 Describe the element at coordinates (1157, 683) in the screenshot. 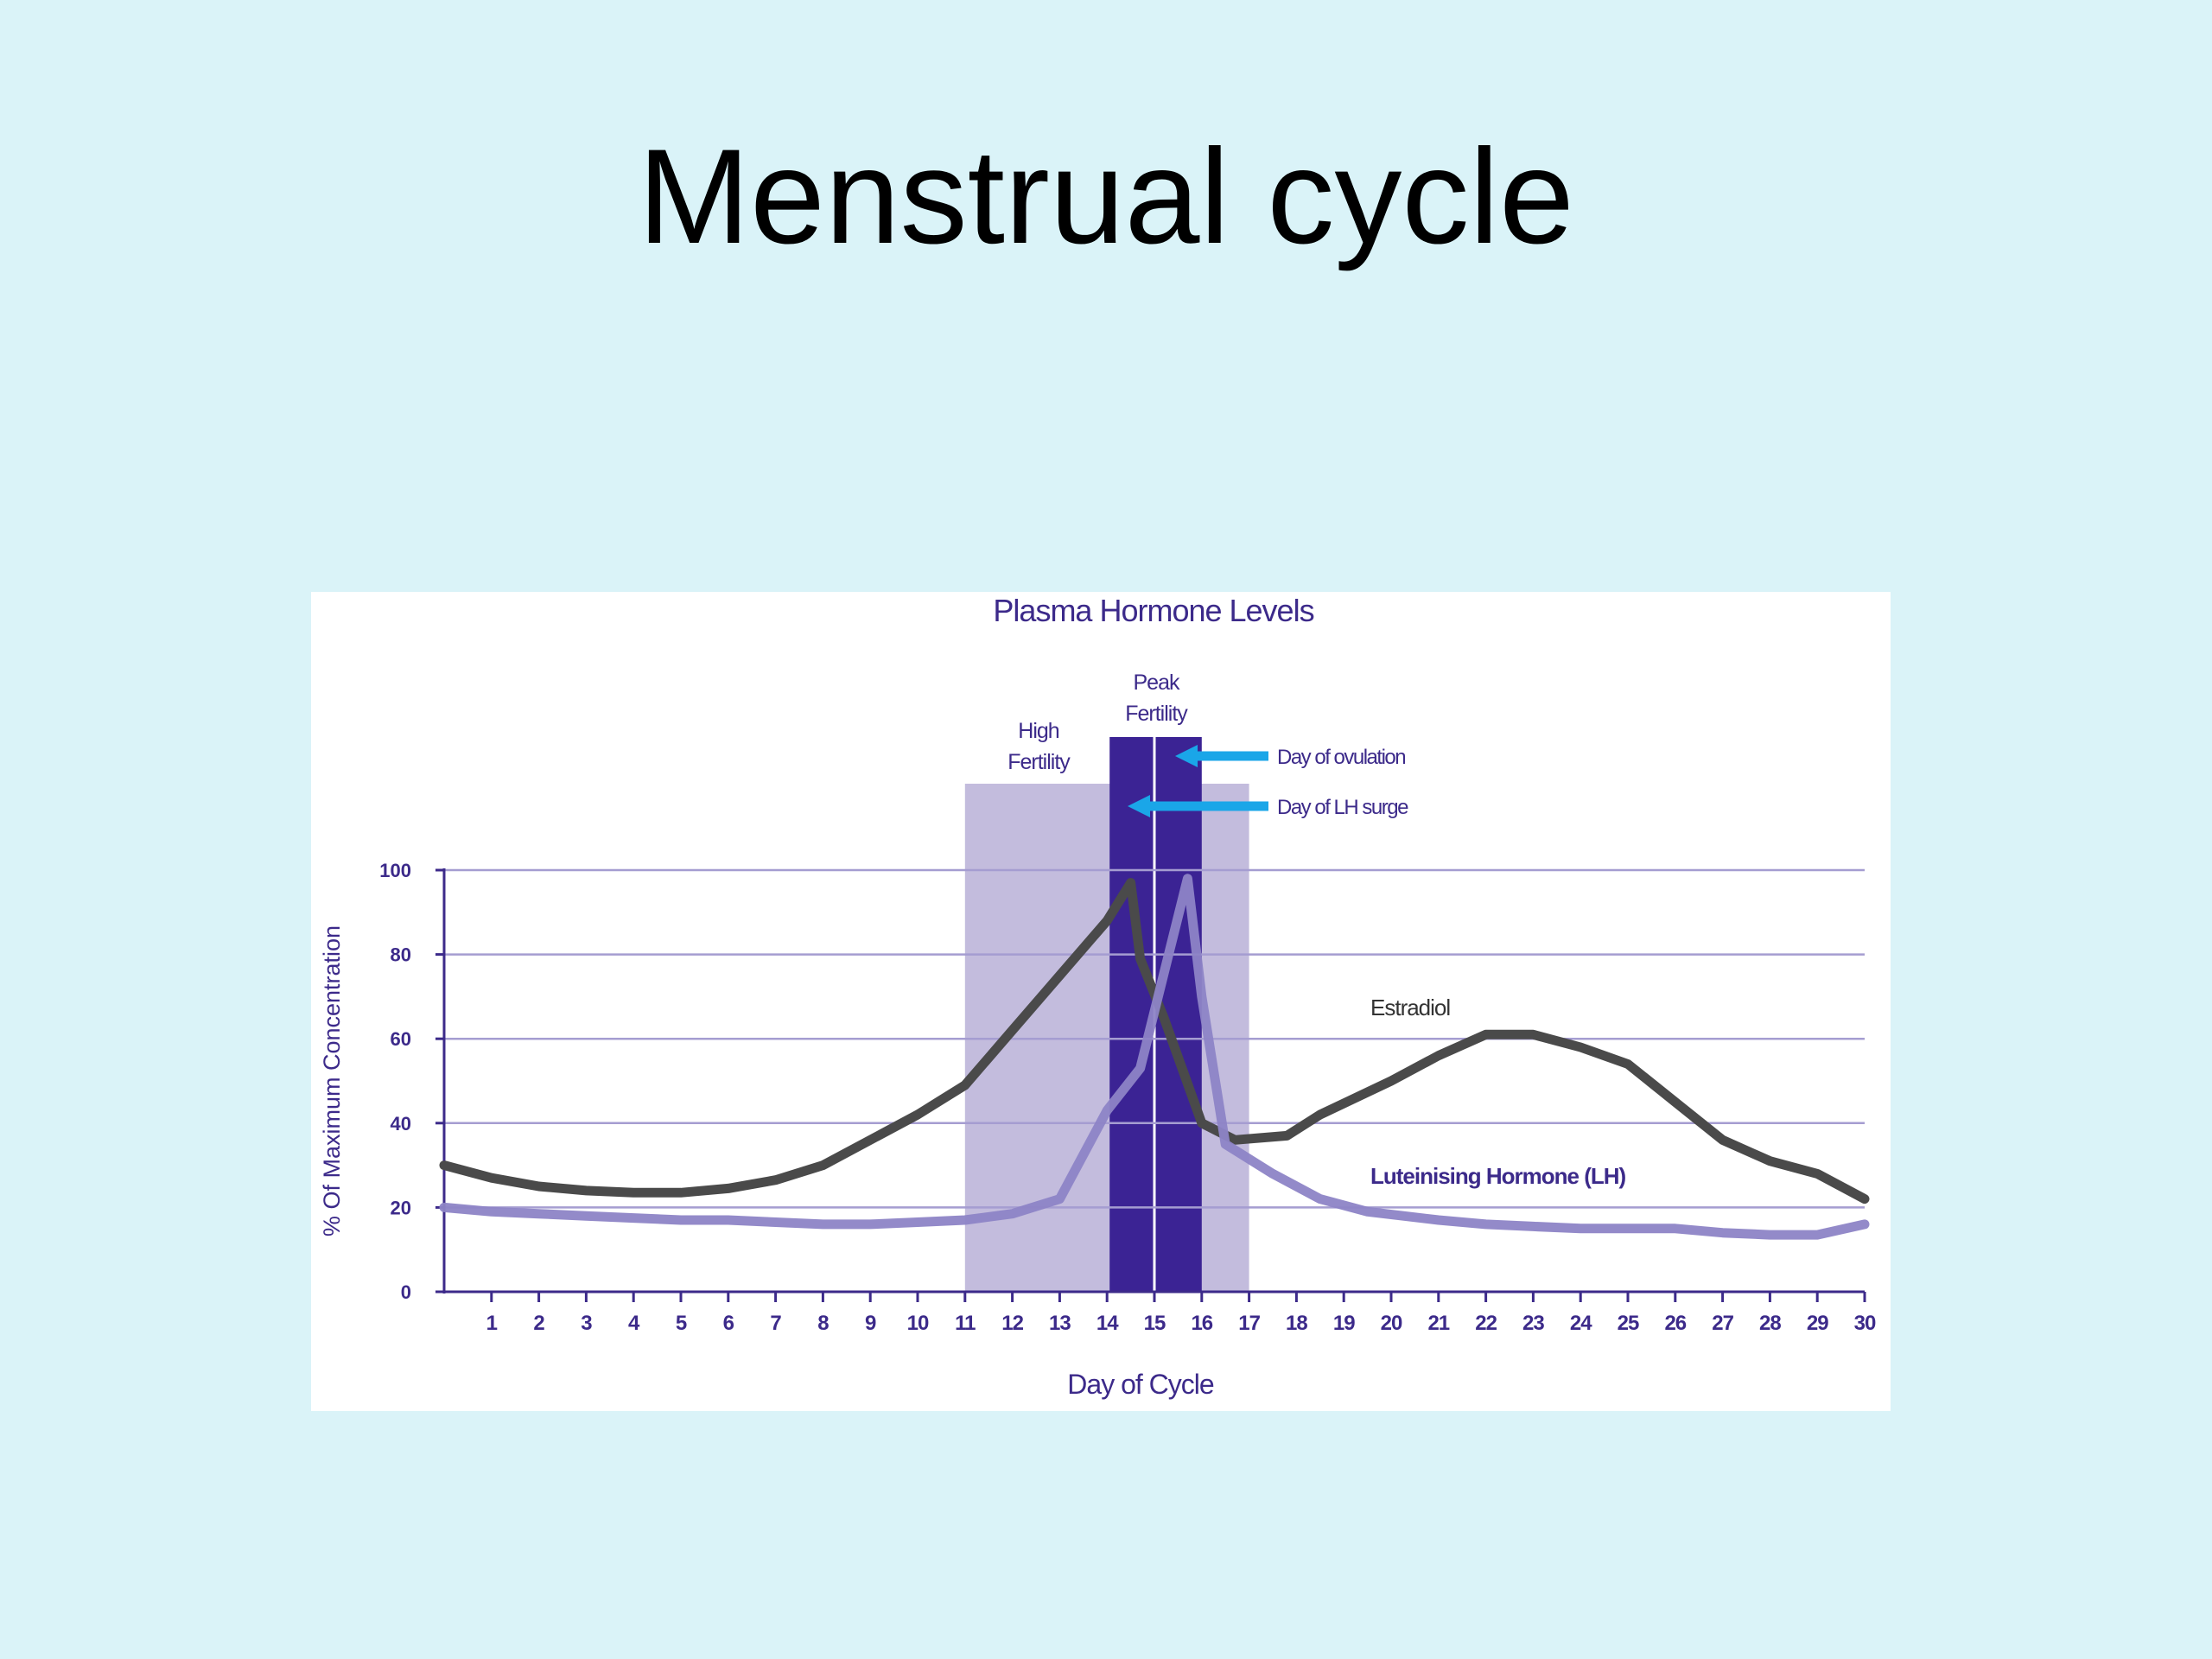

I see `peak-fertility-label: Peak` at that location.